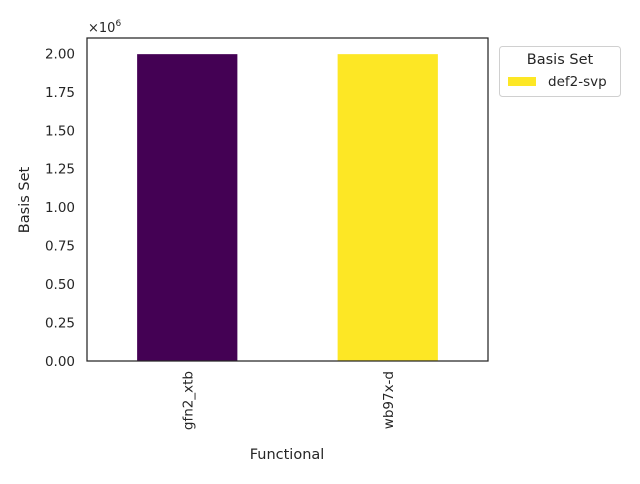 The image size is (640, 484). I want to click on y-axis-label: Basis Set, so click(25, 199).